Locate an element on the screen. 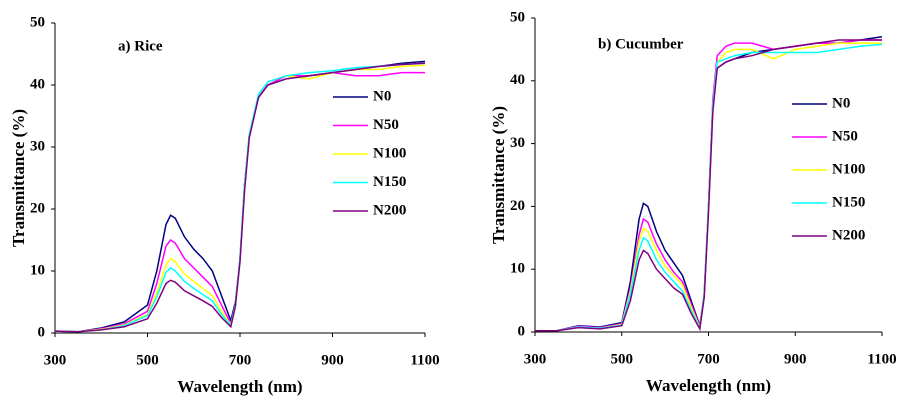 This screenshot has height=403, width=900. chart-title: b) Cucumber is located at coordinates (641, 44).